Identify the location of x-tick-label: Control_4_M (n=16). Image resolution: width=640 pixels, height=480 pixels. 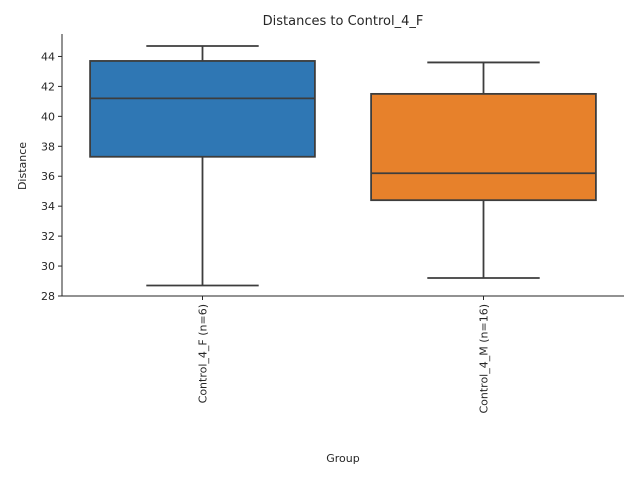
(484, 359).